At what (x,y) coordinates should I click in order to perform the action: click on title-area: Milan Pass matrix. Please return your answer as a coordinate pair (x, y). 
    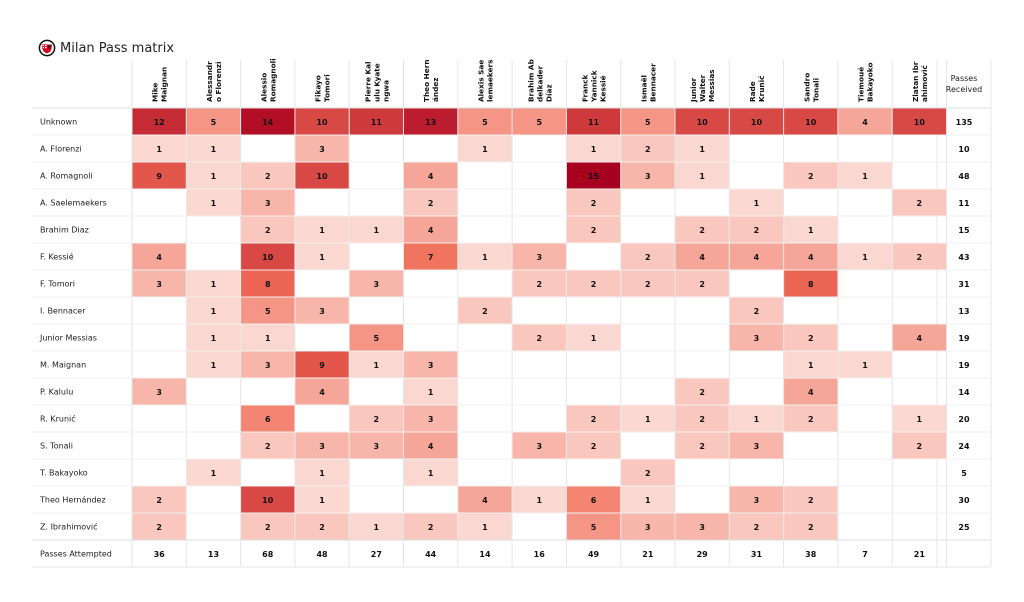
    Looking at the image, I should click on (106, 48).